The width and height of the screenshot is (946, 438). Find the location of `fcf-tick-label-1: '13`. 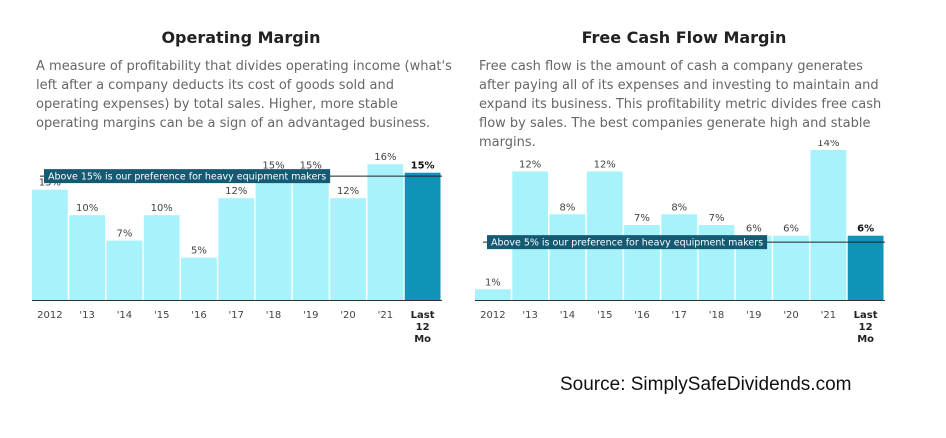

fcf-tick-label-1: '13 is located at coordinates (529, 315).